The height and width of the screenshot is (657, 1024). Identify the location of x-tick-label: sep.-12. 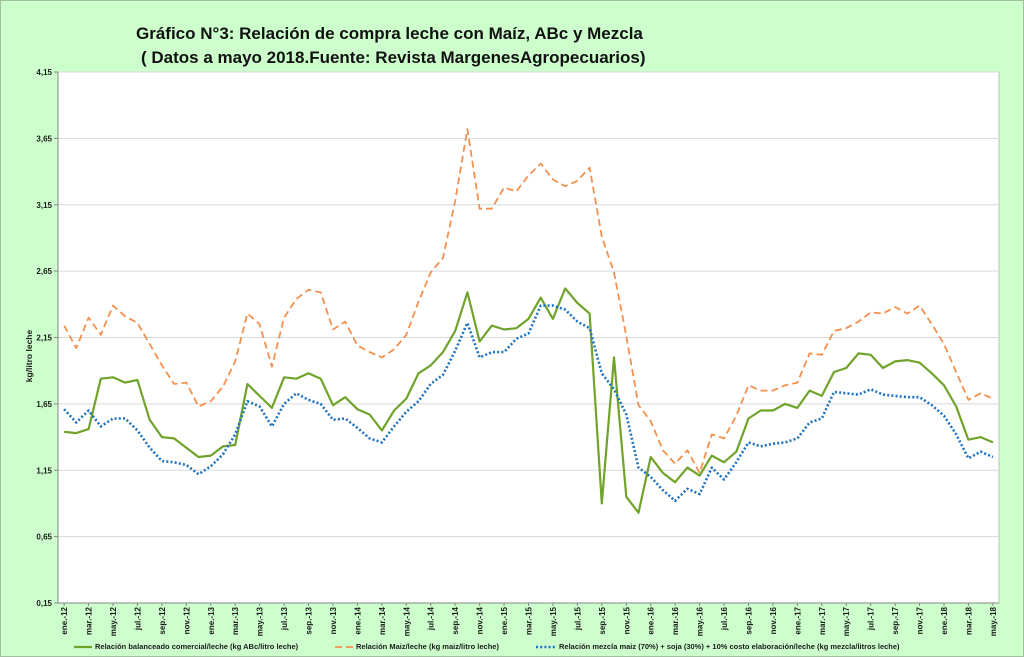
(162, 620).